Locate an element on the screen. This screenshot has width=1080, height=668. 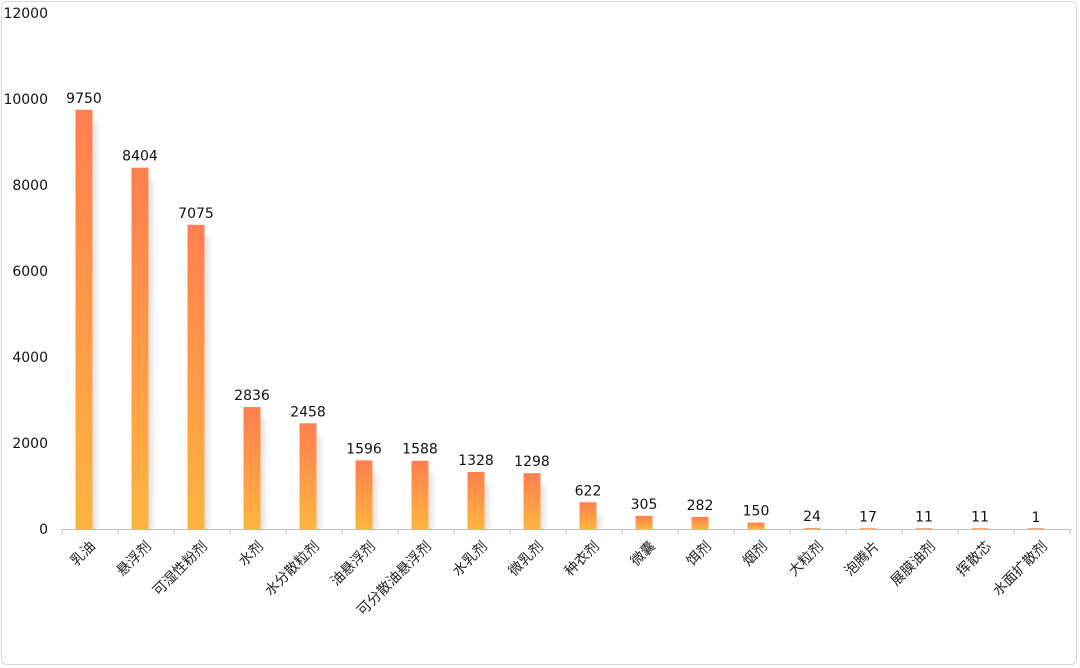
data-label: 282 is located at coordinates (700, 506).